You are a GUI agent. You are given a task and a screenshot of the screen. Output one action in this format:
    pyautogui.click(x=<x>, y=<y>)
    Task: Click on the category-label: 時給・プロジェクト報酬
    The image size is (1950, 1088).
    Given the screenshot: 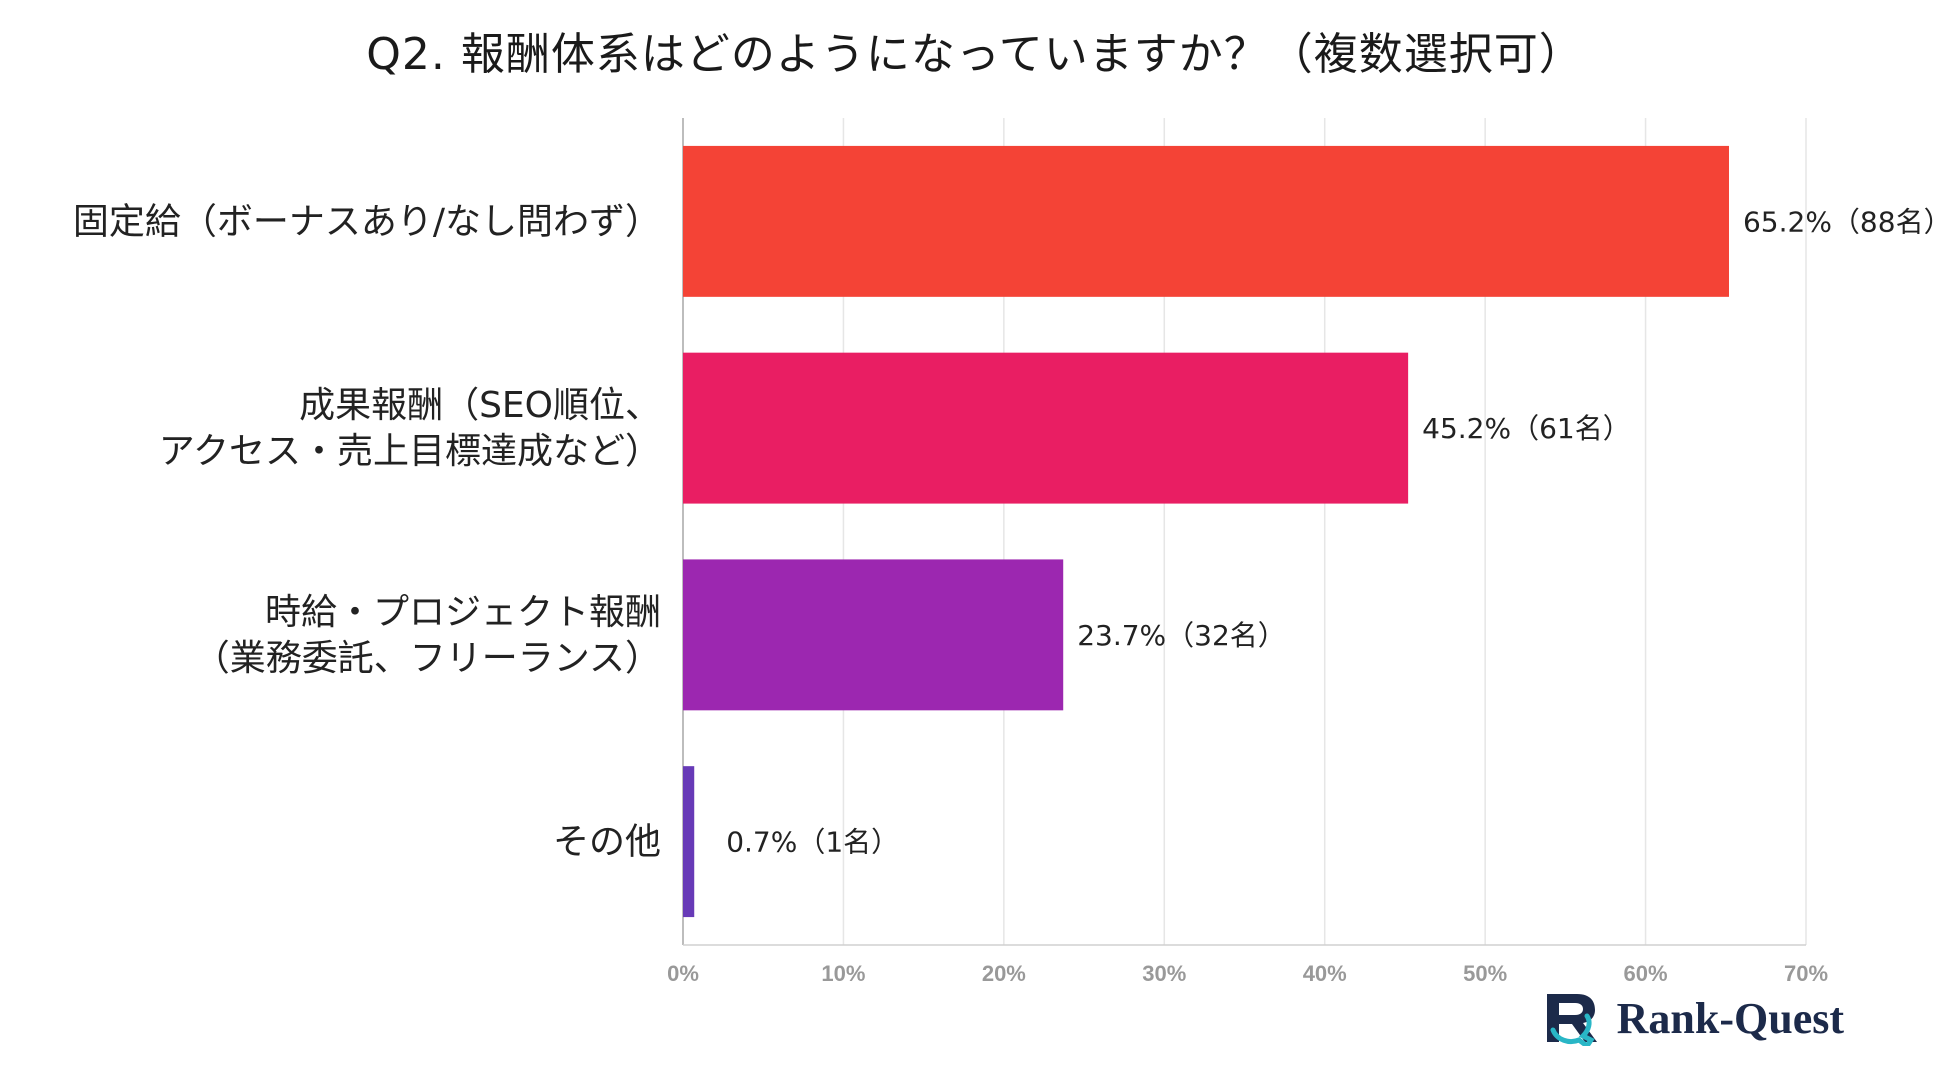 What is the action you would take?
    pyautogui.click(x=463, y=612)
    